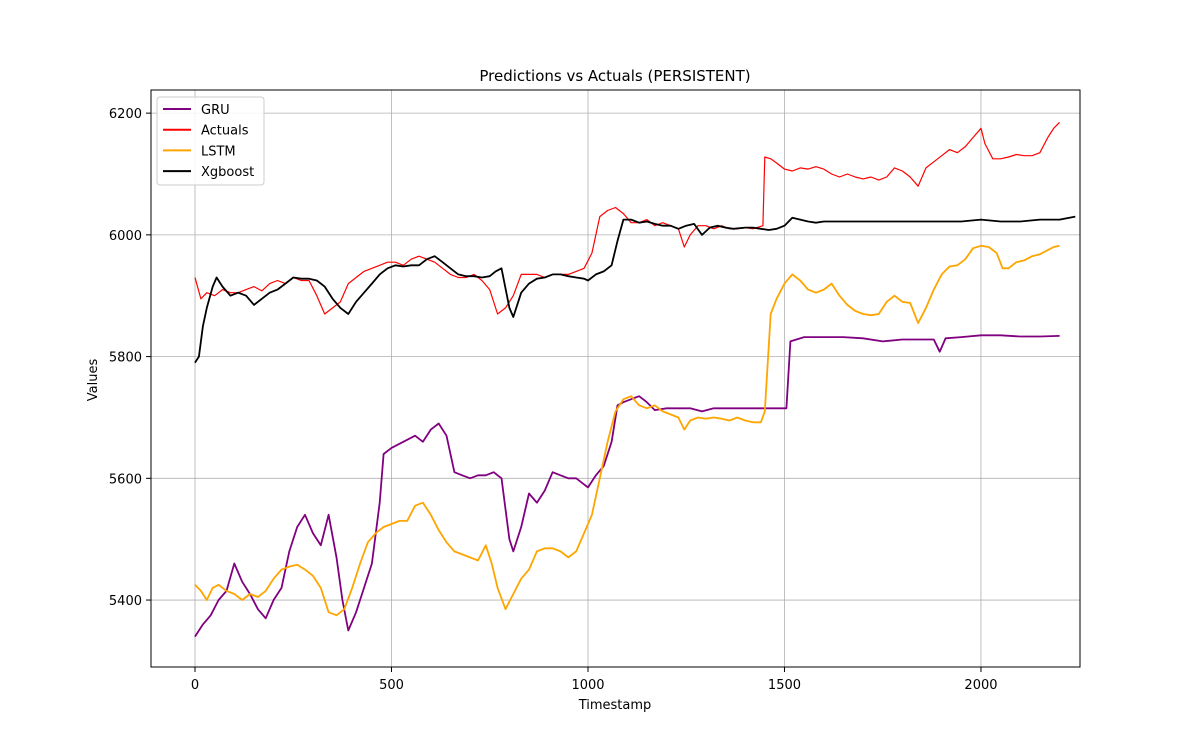 This screenshot has width=1200, height=755. What do you see at coordinates (215, 110) in the screenshot?
I see `legend-label-gru: GRU` at bounding box center [215, 110].